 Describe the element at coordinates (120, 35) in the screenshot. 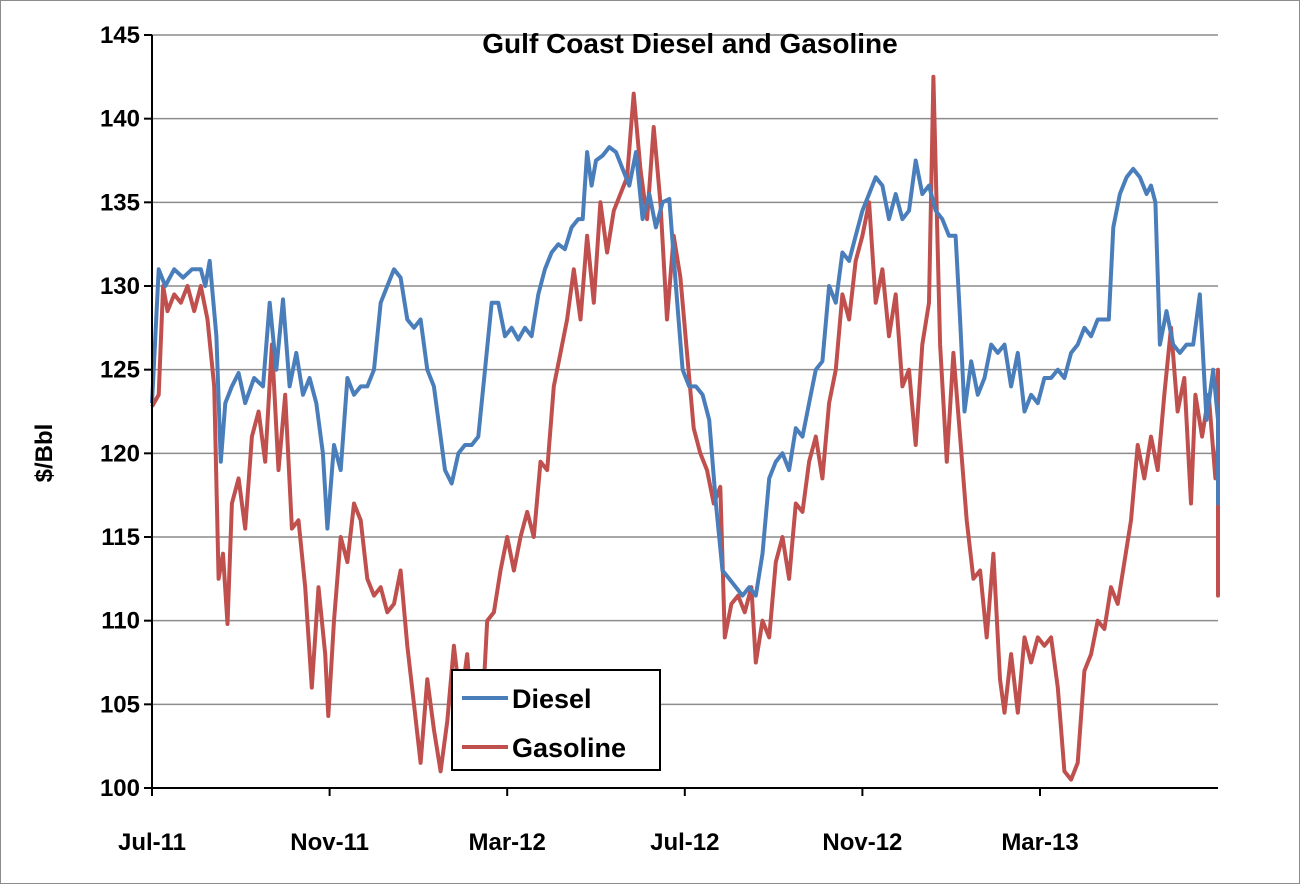

I see `y-tick-label: 145` at that location.